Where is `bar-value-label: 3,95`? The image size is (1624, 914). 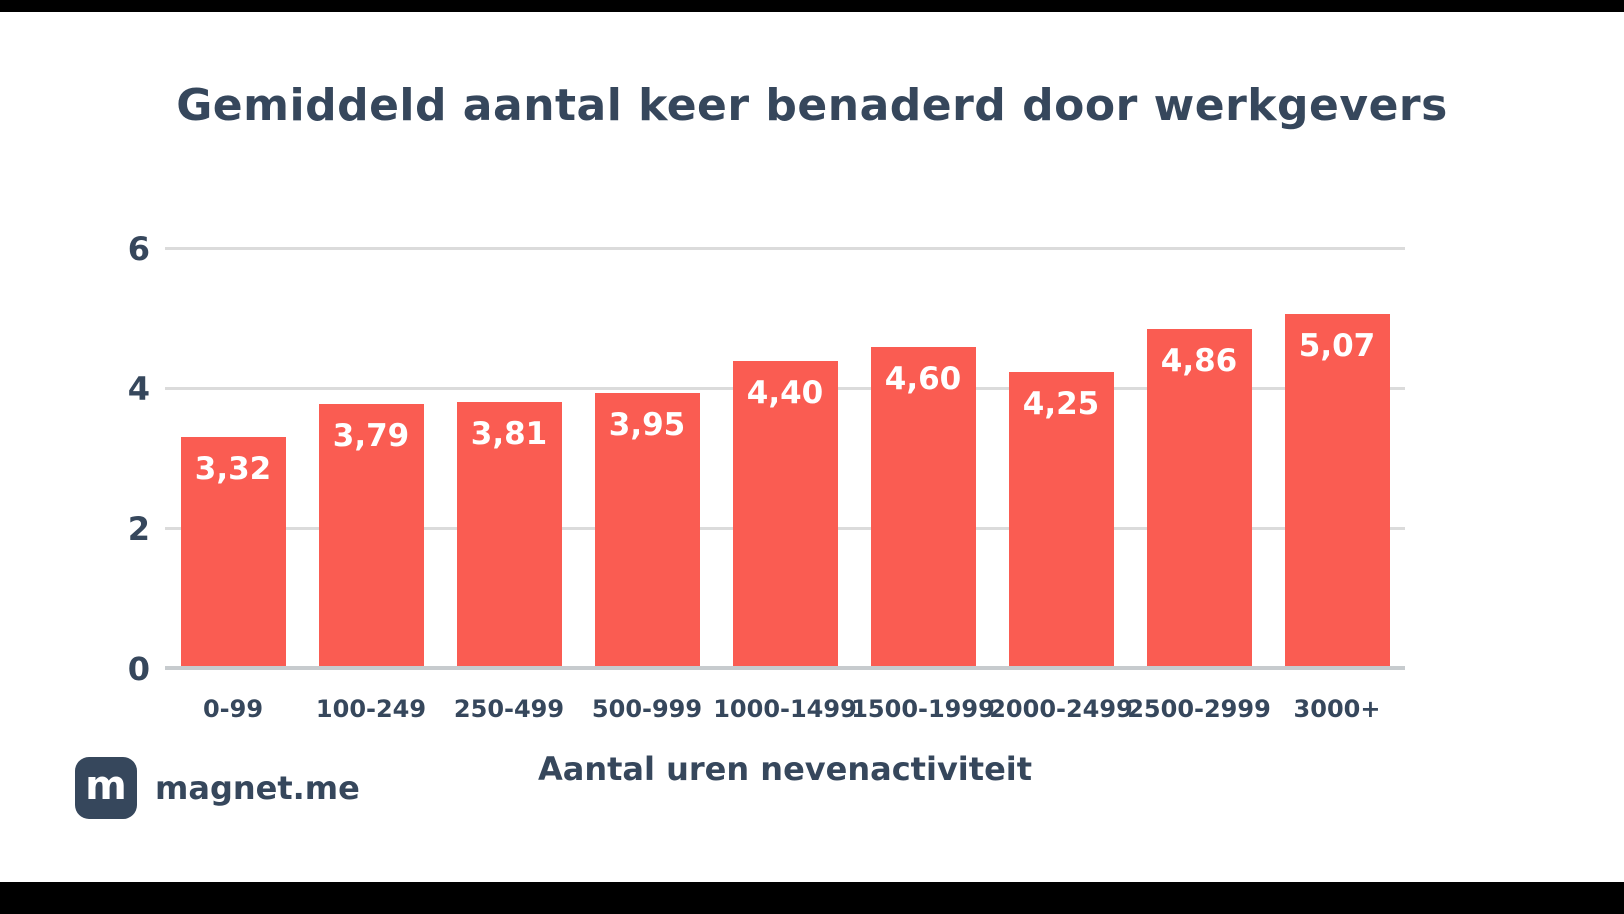
bar-value-label: 3,95 is located at coordinates (647, 424).